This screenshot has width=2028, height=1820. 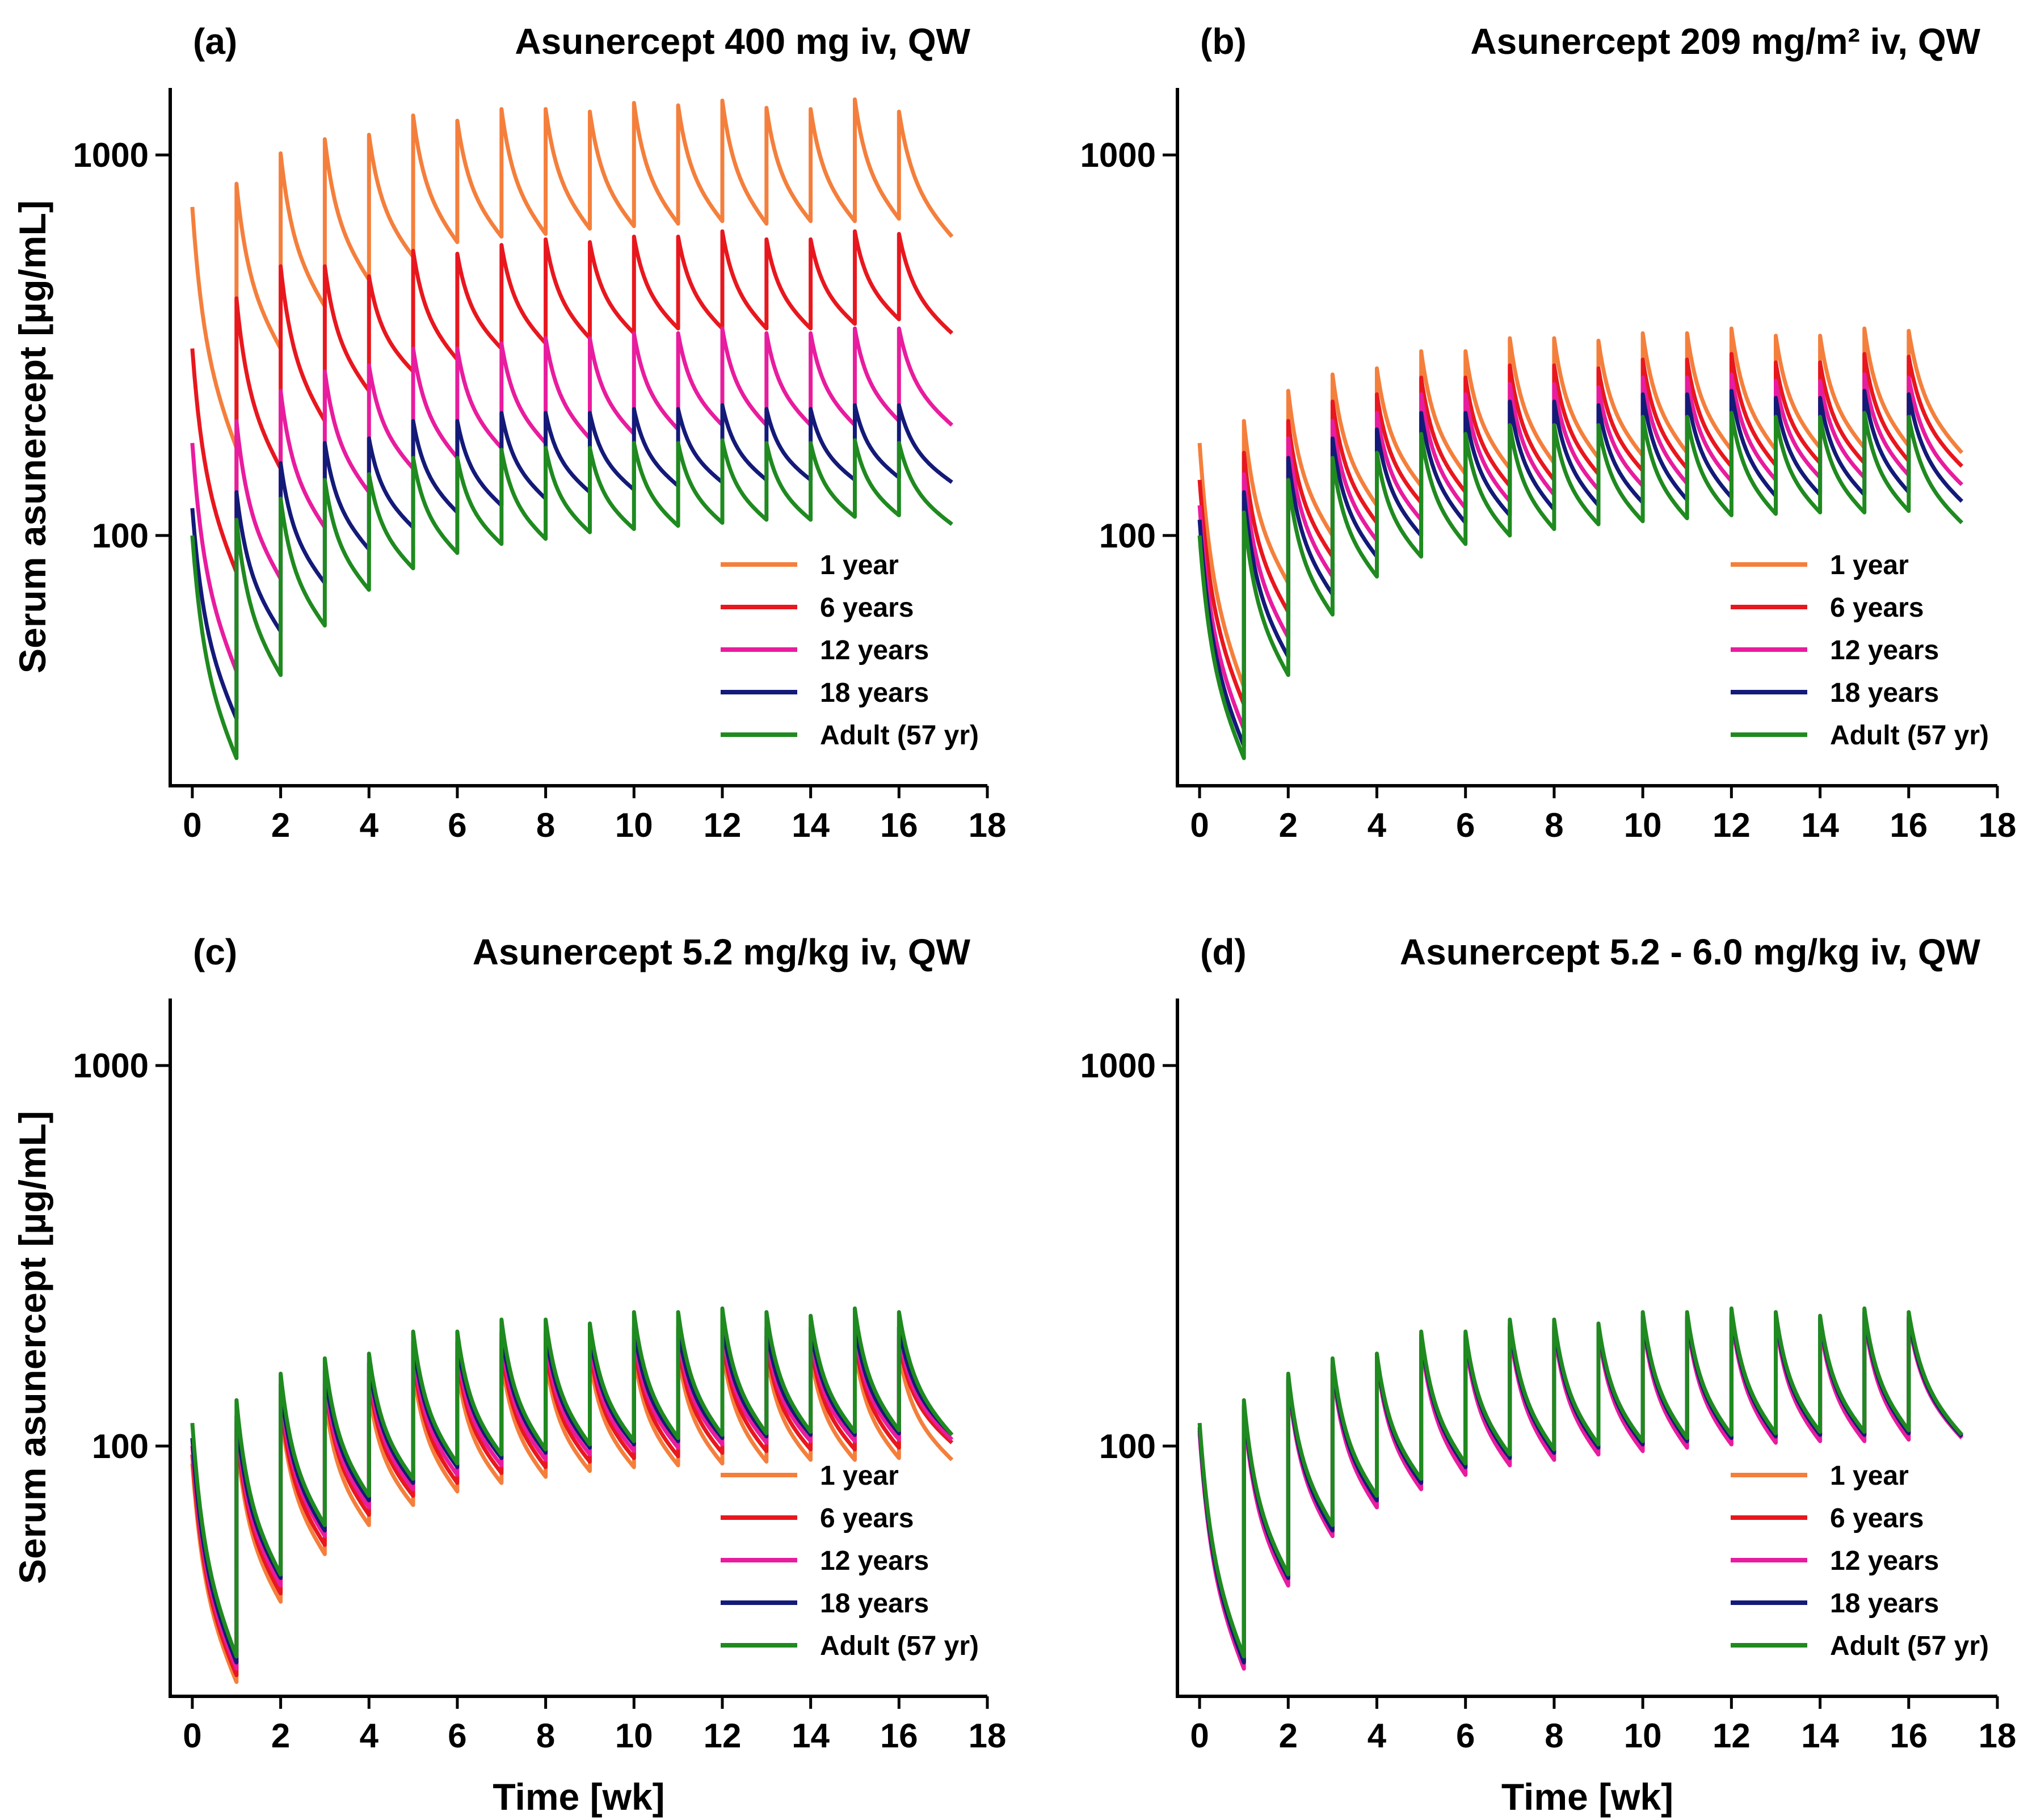 What do you see at coordinates (1224, 41) in the screenshot?
I see `panel-label: (b)` at bounding box center [1224, 41].